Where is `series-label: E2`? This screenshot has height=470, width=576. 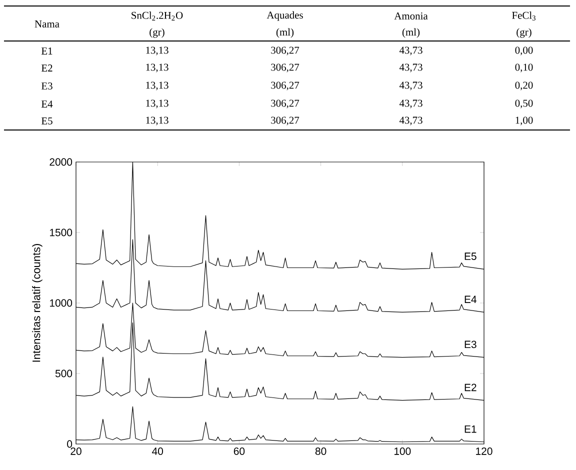
series-label: E2 is located at coordinates (470, 388).